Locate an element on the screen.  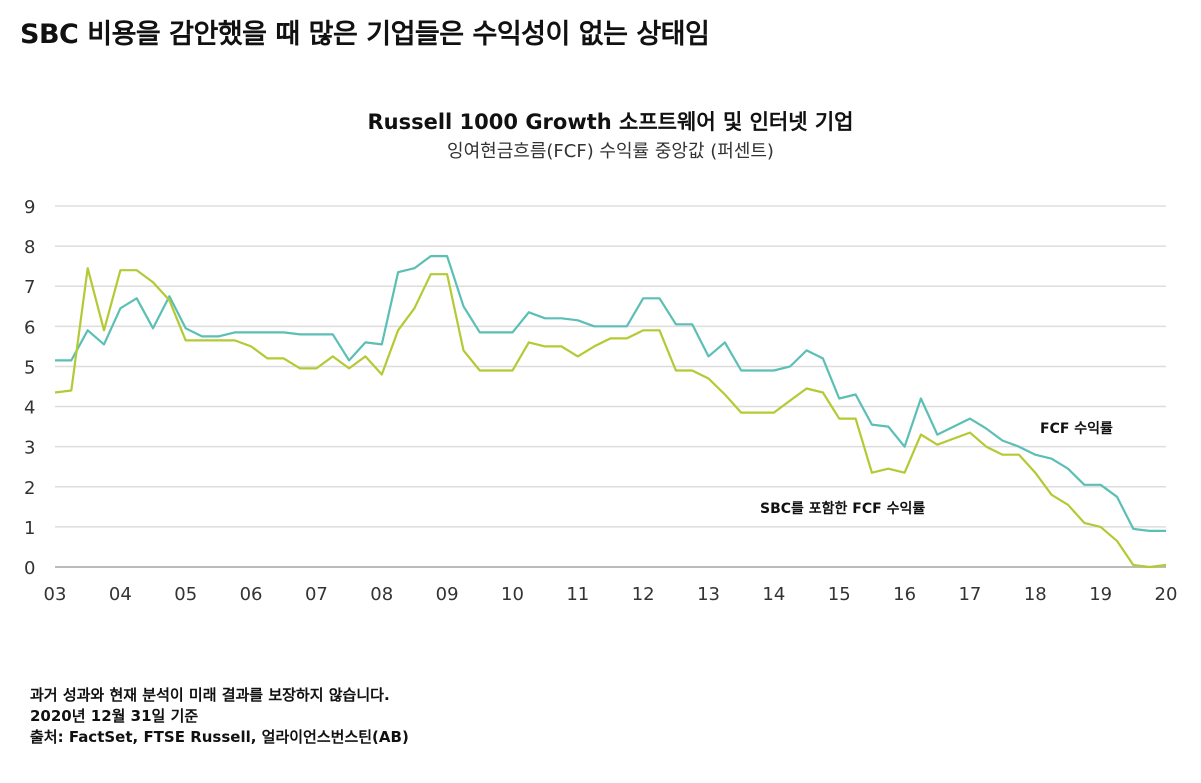
chart-title: Russell 1000 Growth 소프트웨어 및 인터넷 기업 is located at coordinates (610, 122).